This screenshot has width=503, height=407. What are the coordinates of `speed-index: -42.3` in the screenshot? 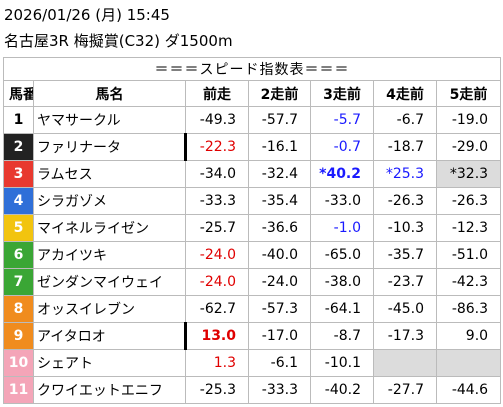 It's located at (468, 282).